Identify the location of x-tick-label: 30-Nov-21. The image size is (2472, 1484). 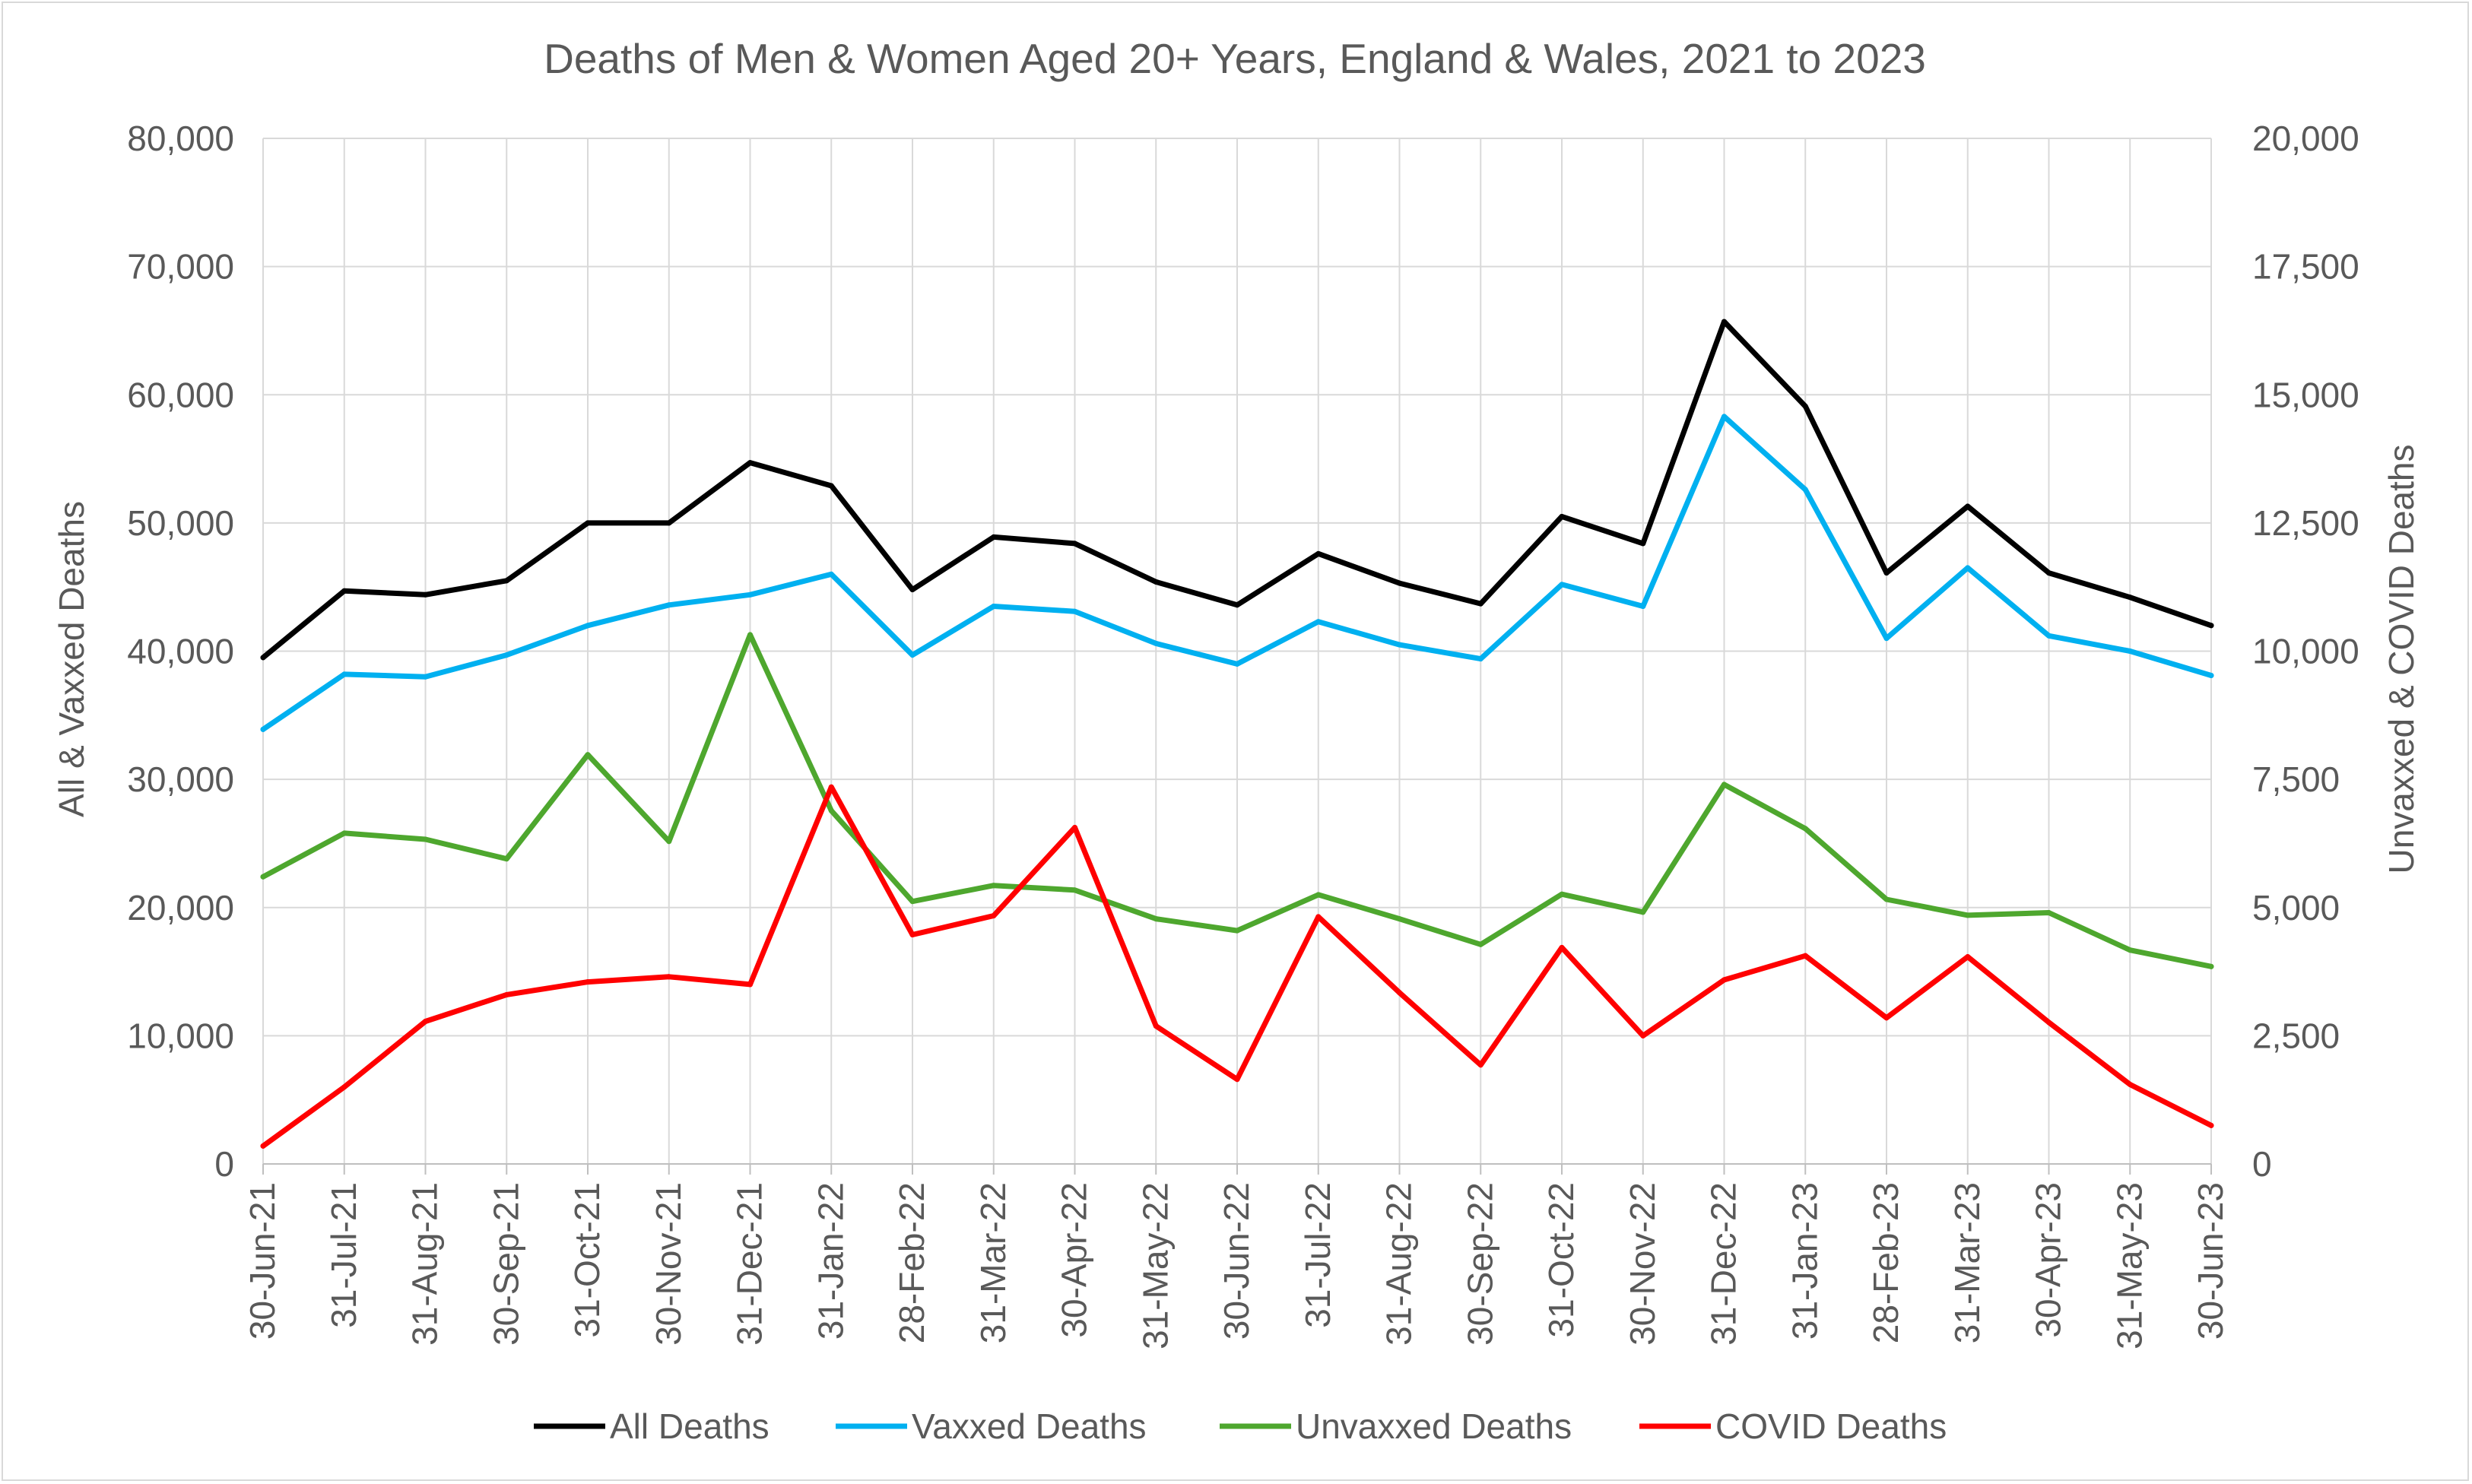
(669, 1264).